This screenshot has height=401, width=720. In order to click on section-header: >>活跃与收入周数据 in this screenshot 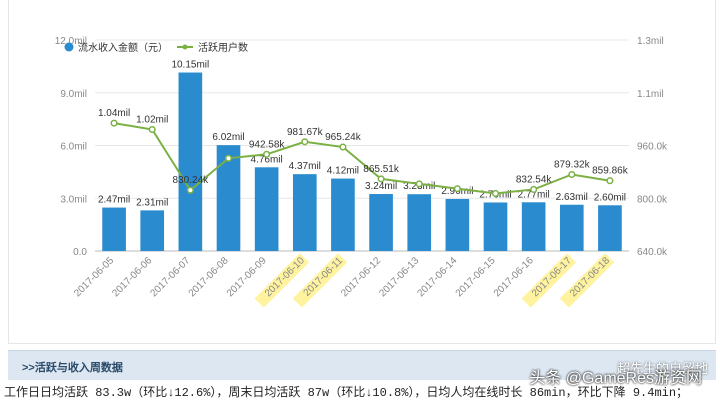, I will do `click(362, 365)`.